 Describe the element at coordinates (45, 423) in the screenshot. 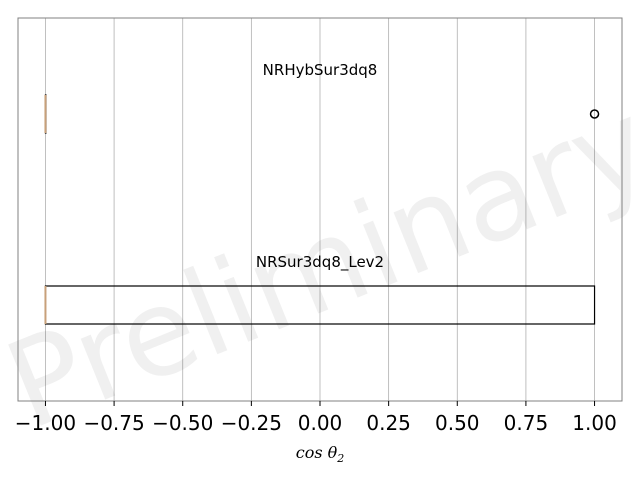

I see `x-tick-label: −1.00` at that location.